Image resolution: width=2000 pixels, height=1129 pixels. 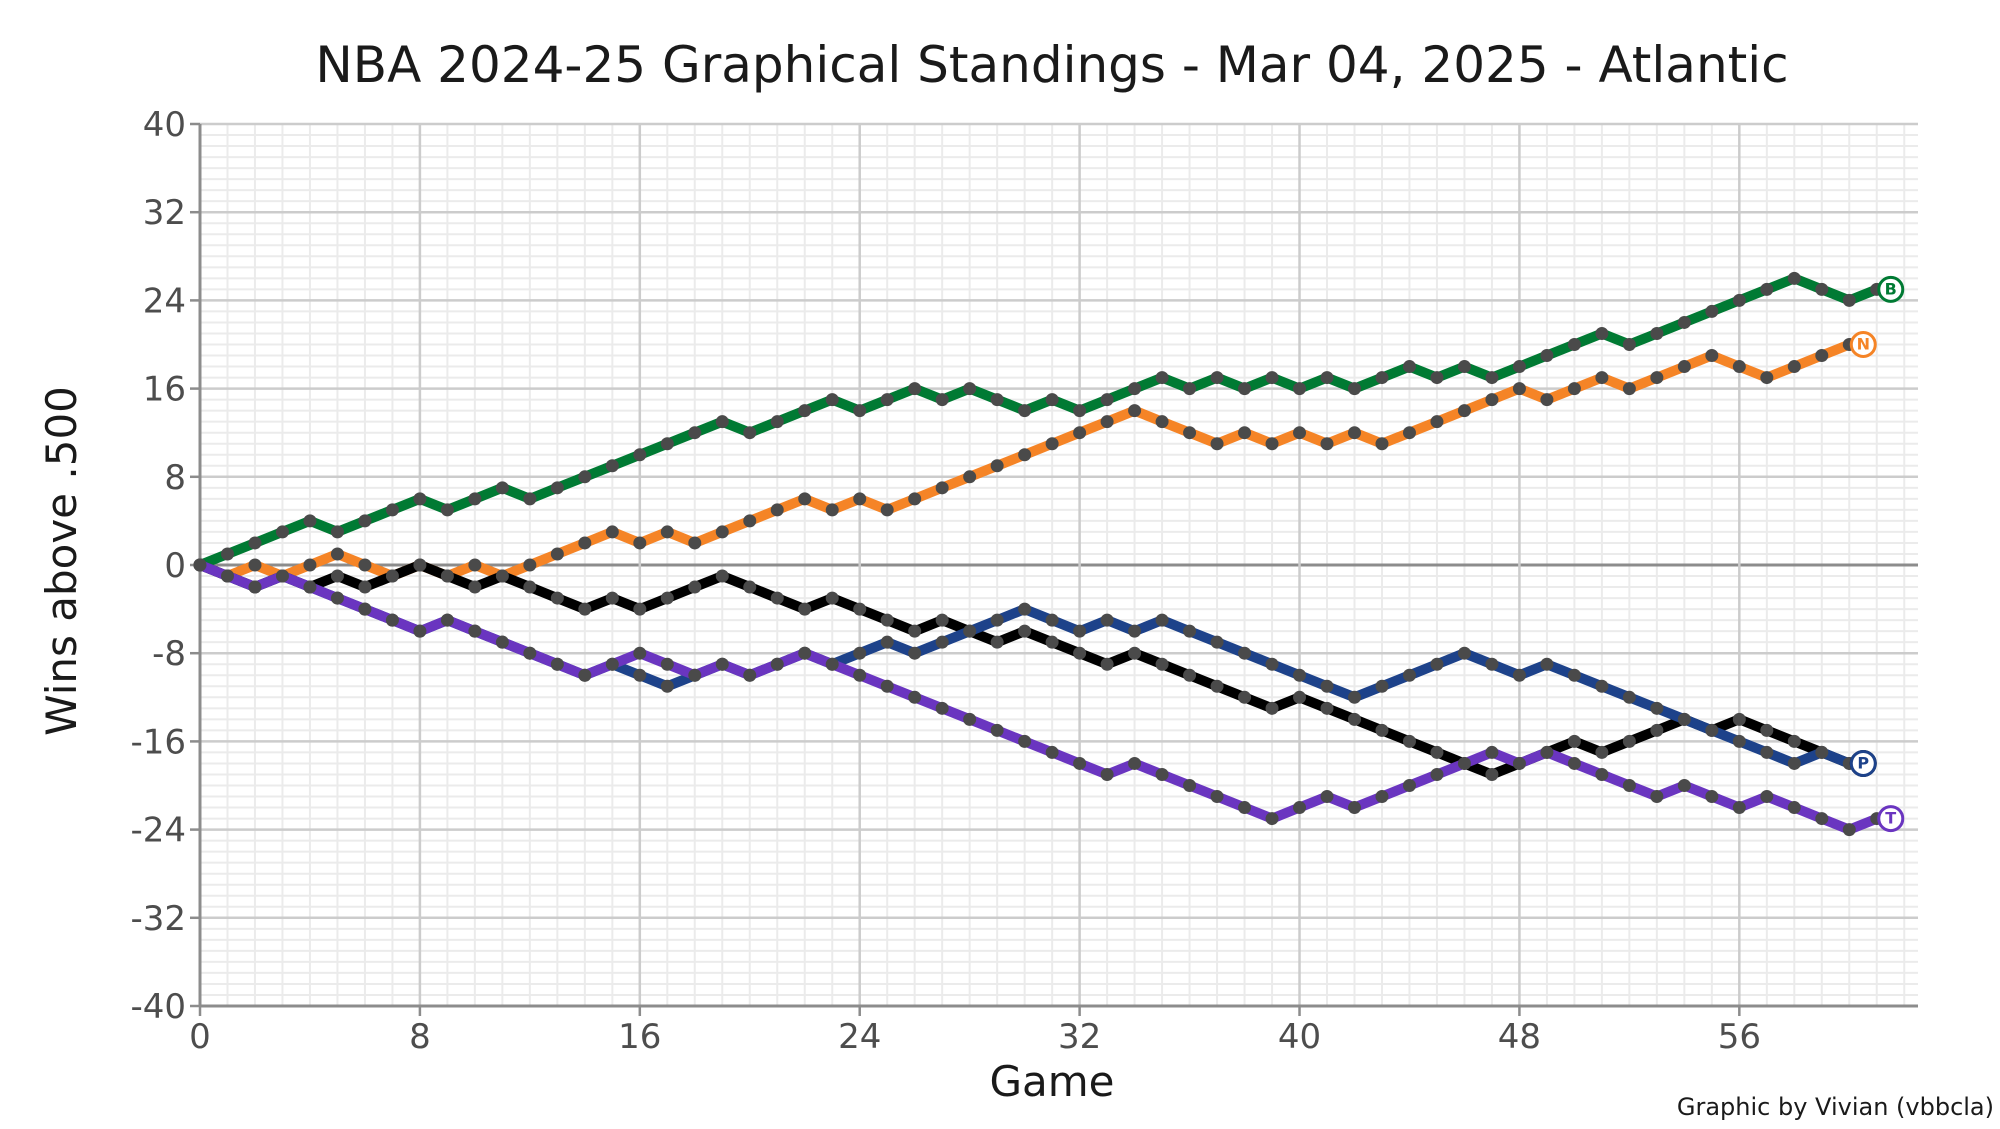 I want to click on x-tick-label: 0, so click(x=200, y=1037).